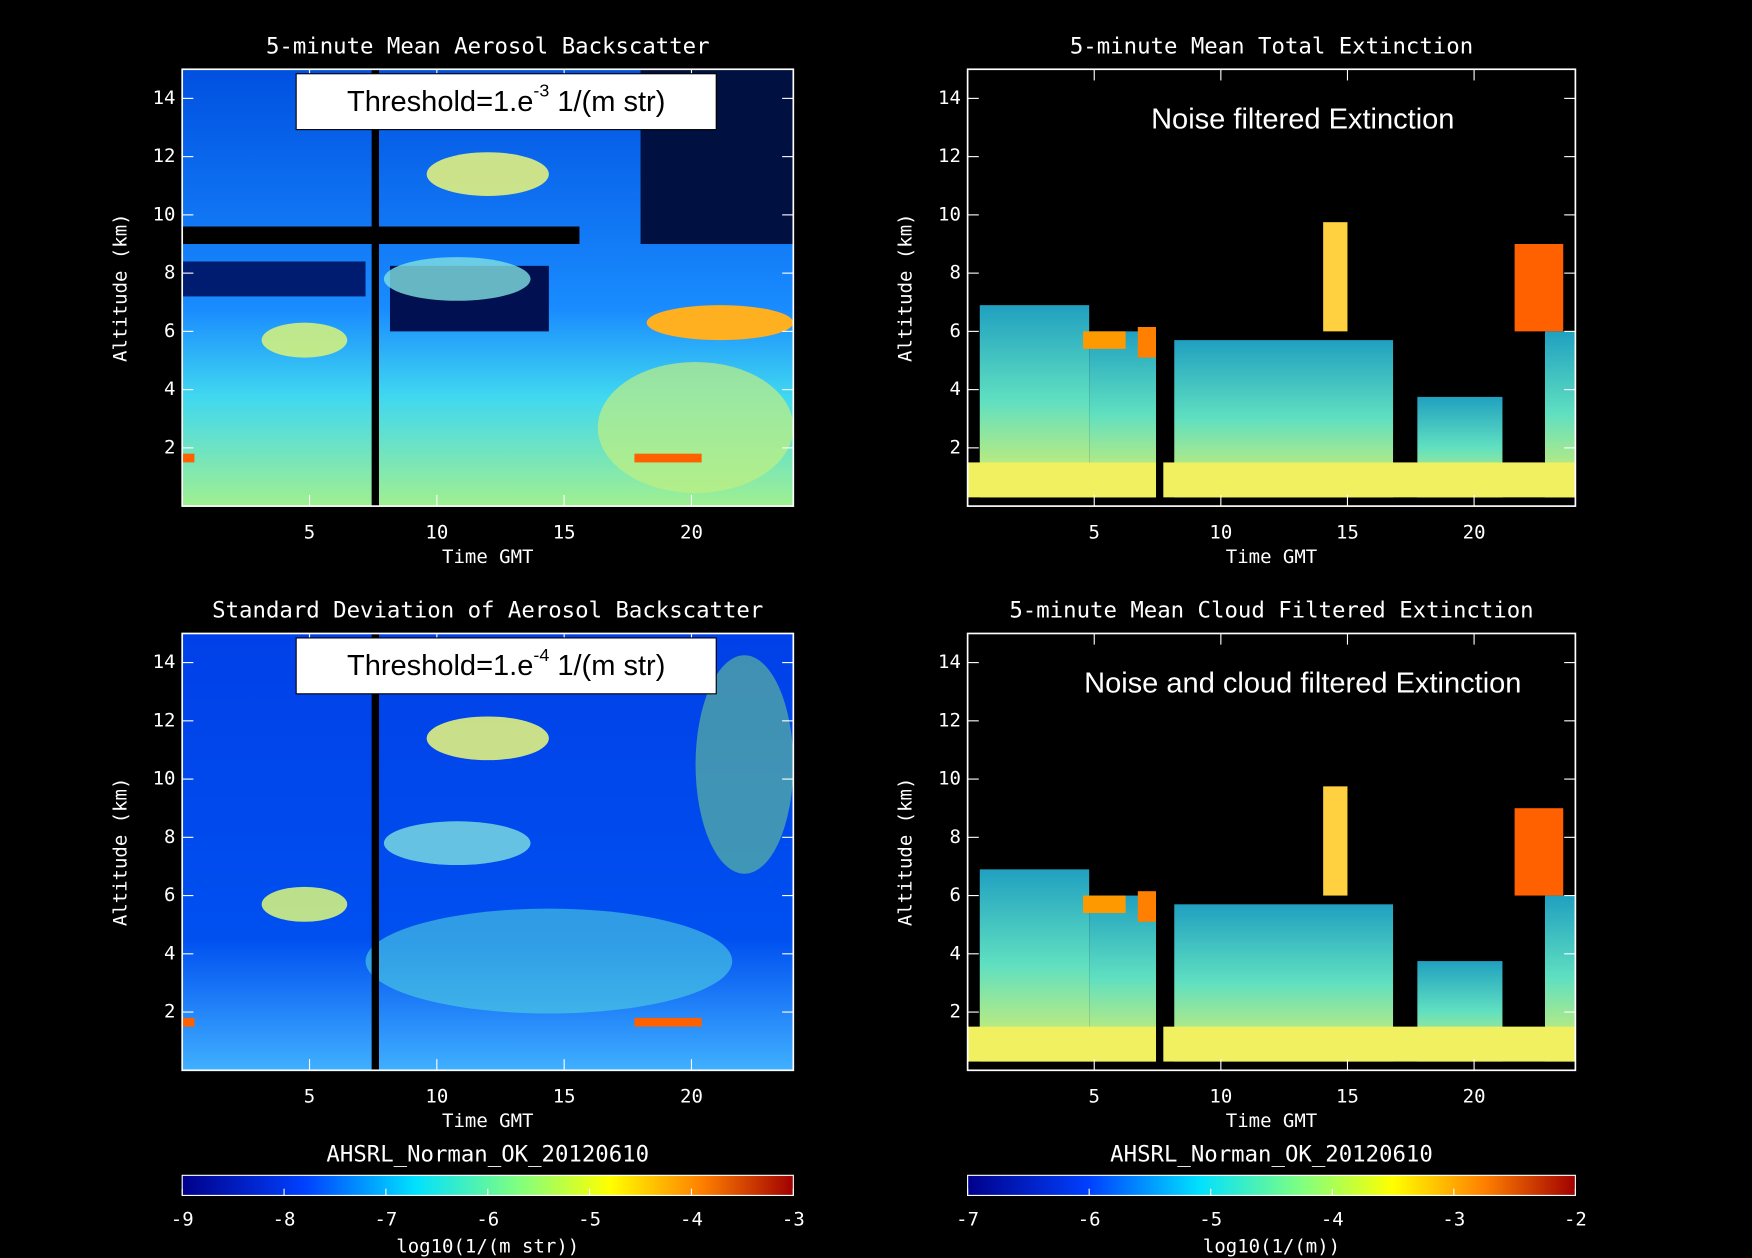 Image resolution: width=1752 pixels, height=1258 pixels. I want to click on annotation: Threshold=1.e-4 1/(m str), so click(506, 663).